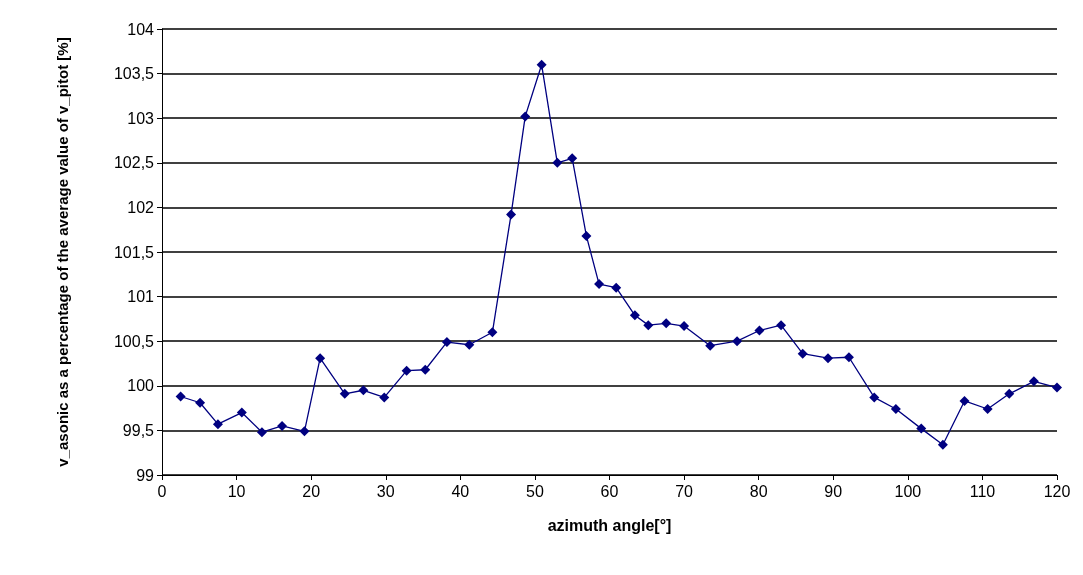  What do you see at coordinates (134, 252) in the screenshot?
I see `y-tick-label: 101,5` at bounding box center [134, 252].